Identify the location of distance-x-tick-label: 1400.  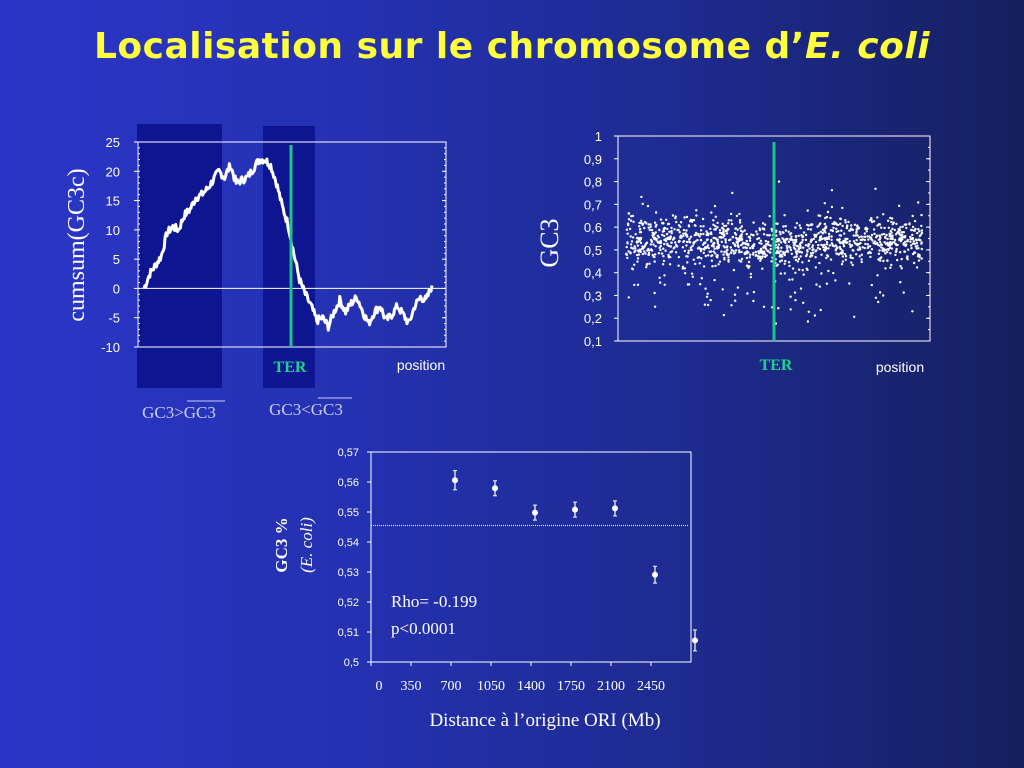
(531, 686).